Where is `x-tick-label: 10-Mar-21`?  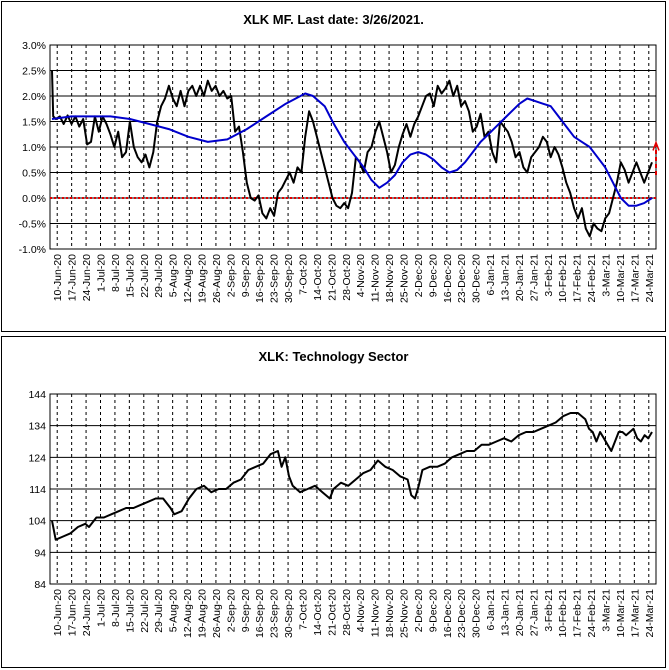 x-tick-label: 10-Mar-21 is located at coordinates (621, 613).